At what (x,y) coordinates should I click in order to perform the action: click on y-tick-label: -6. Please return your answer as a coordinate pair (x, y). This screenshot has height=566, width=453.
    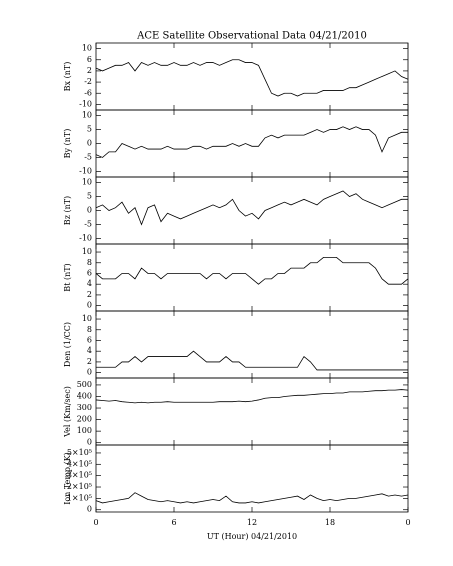
    Looking at the image, I should click on (88, 92).